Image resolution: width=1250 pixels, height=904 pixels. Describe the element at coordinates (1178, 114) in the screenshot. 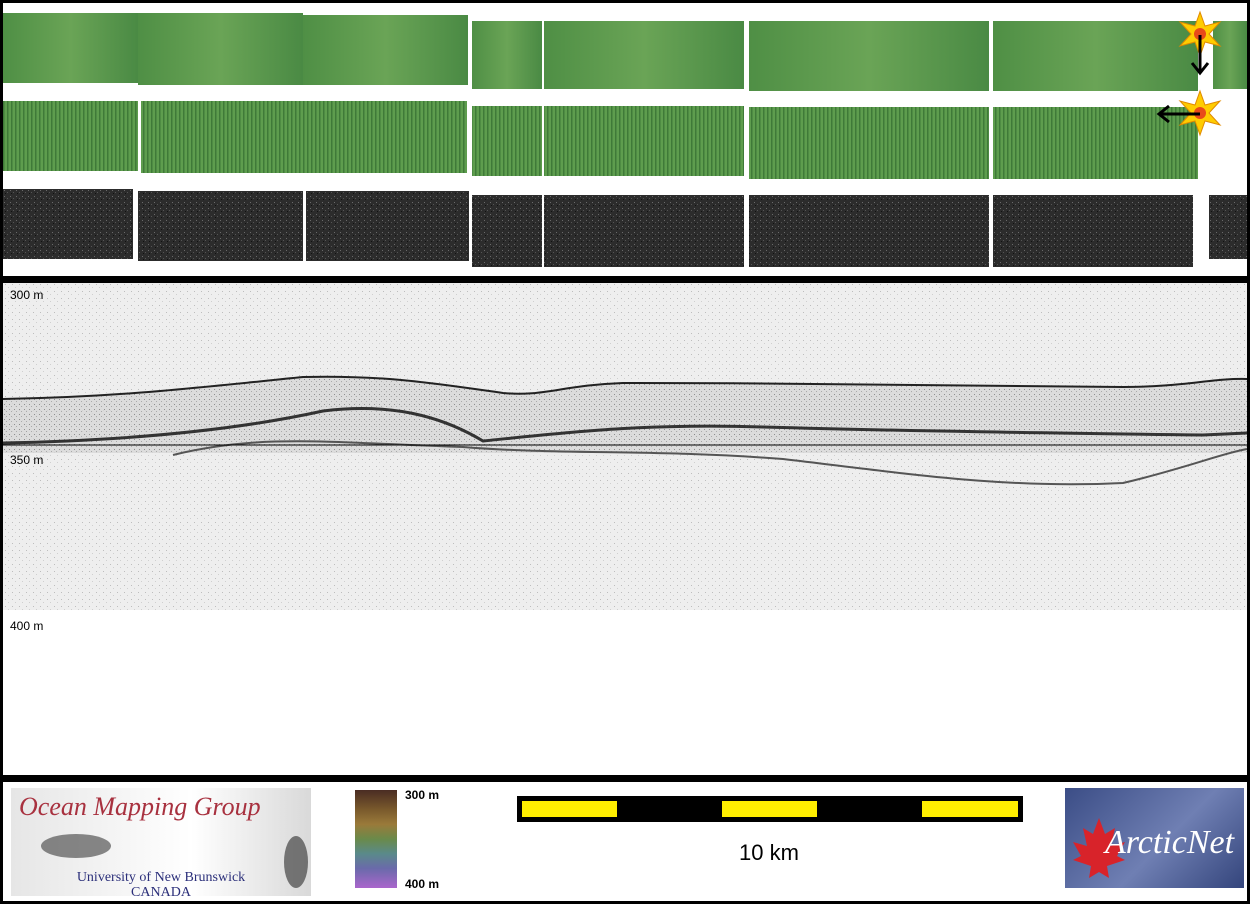

I see `arrow-left-icon` at that location.